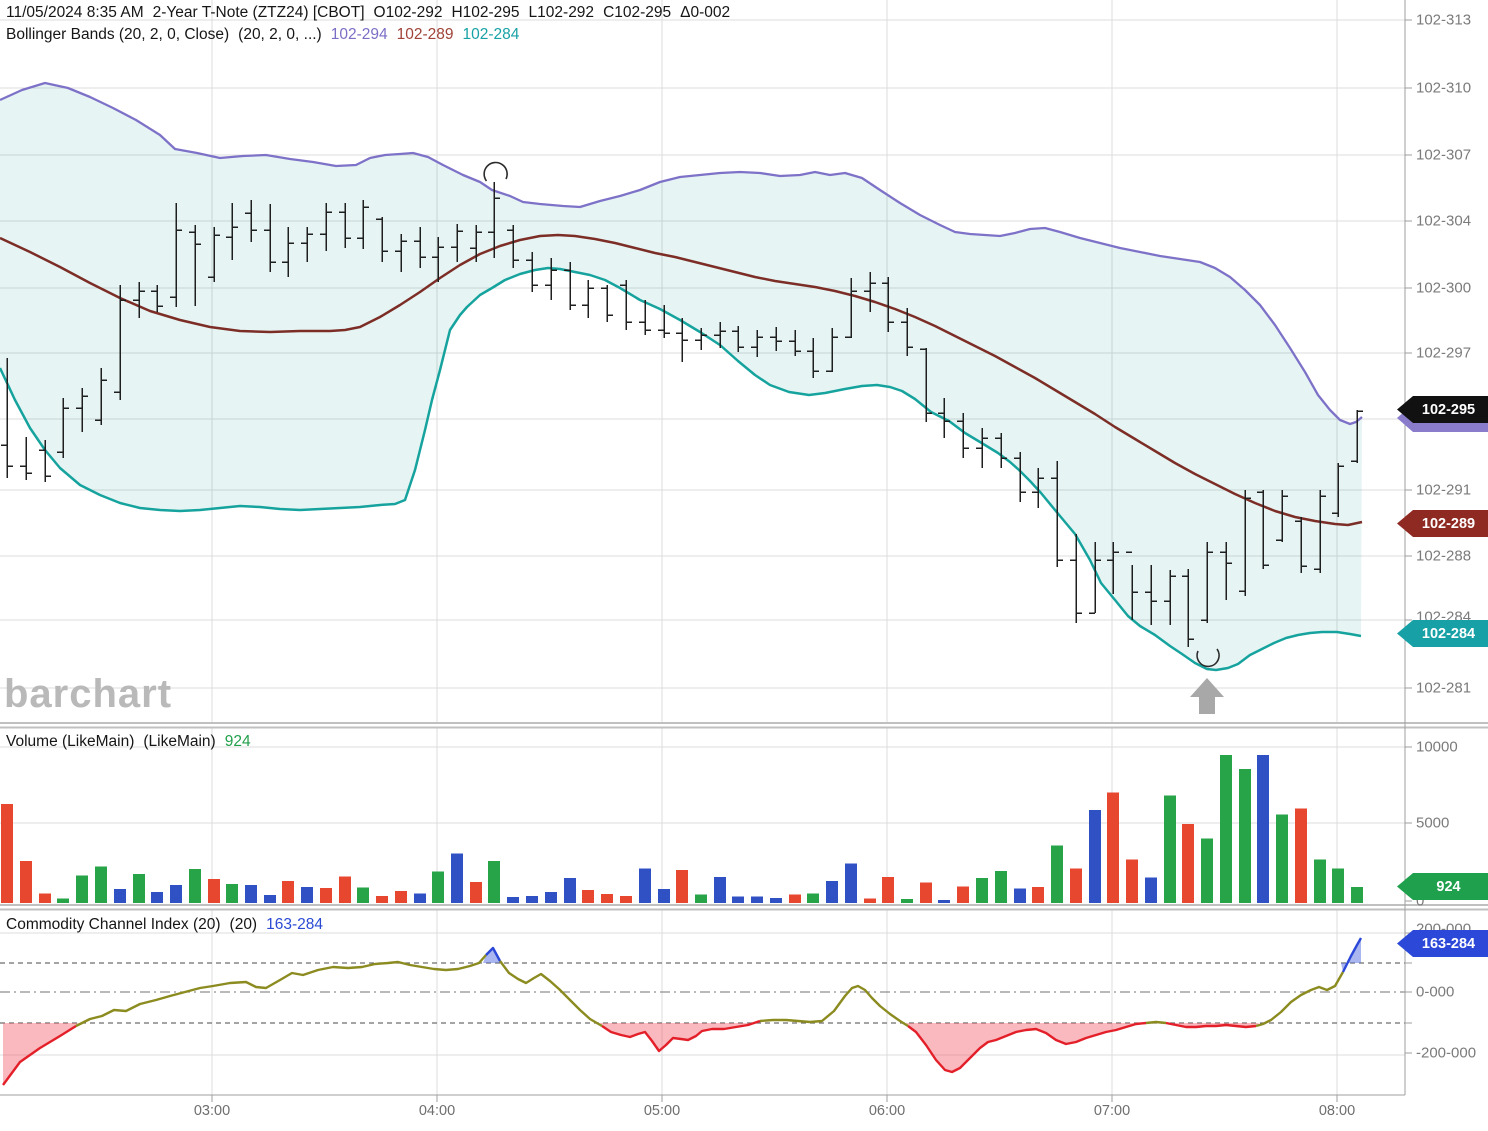 This screenshot has width=1488, height=1131. I want to click on volume-bars, so click(682, 829).